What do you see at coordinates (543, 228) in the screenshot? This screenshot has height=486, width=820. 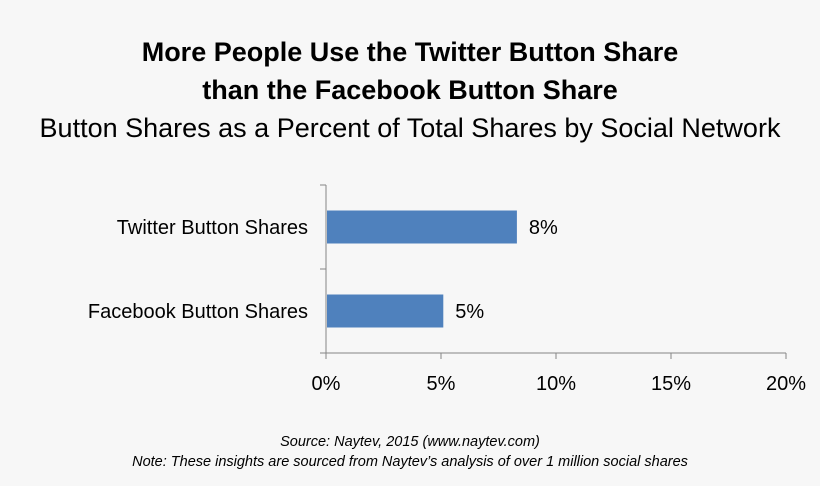 I see `data-label: 8%` at bounding box center [543, 228].